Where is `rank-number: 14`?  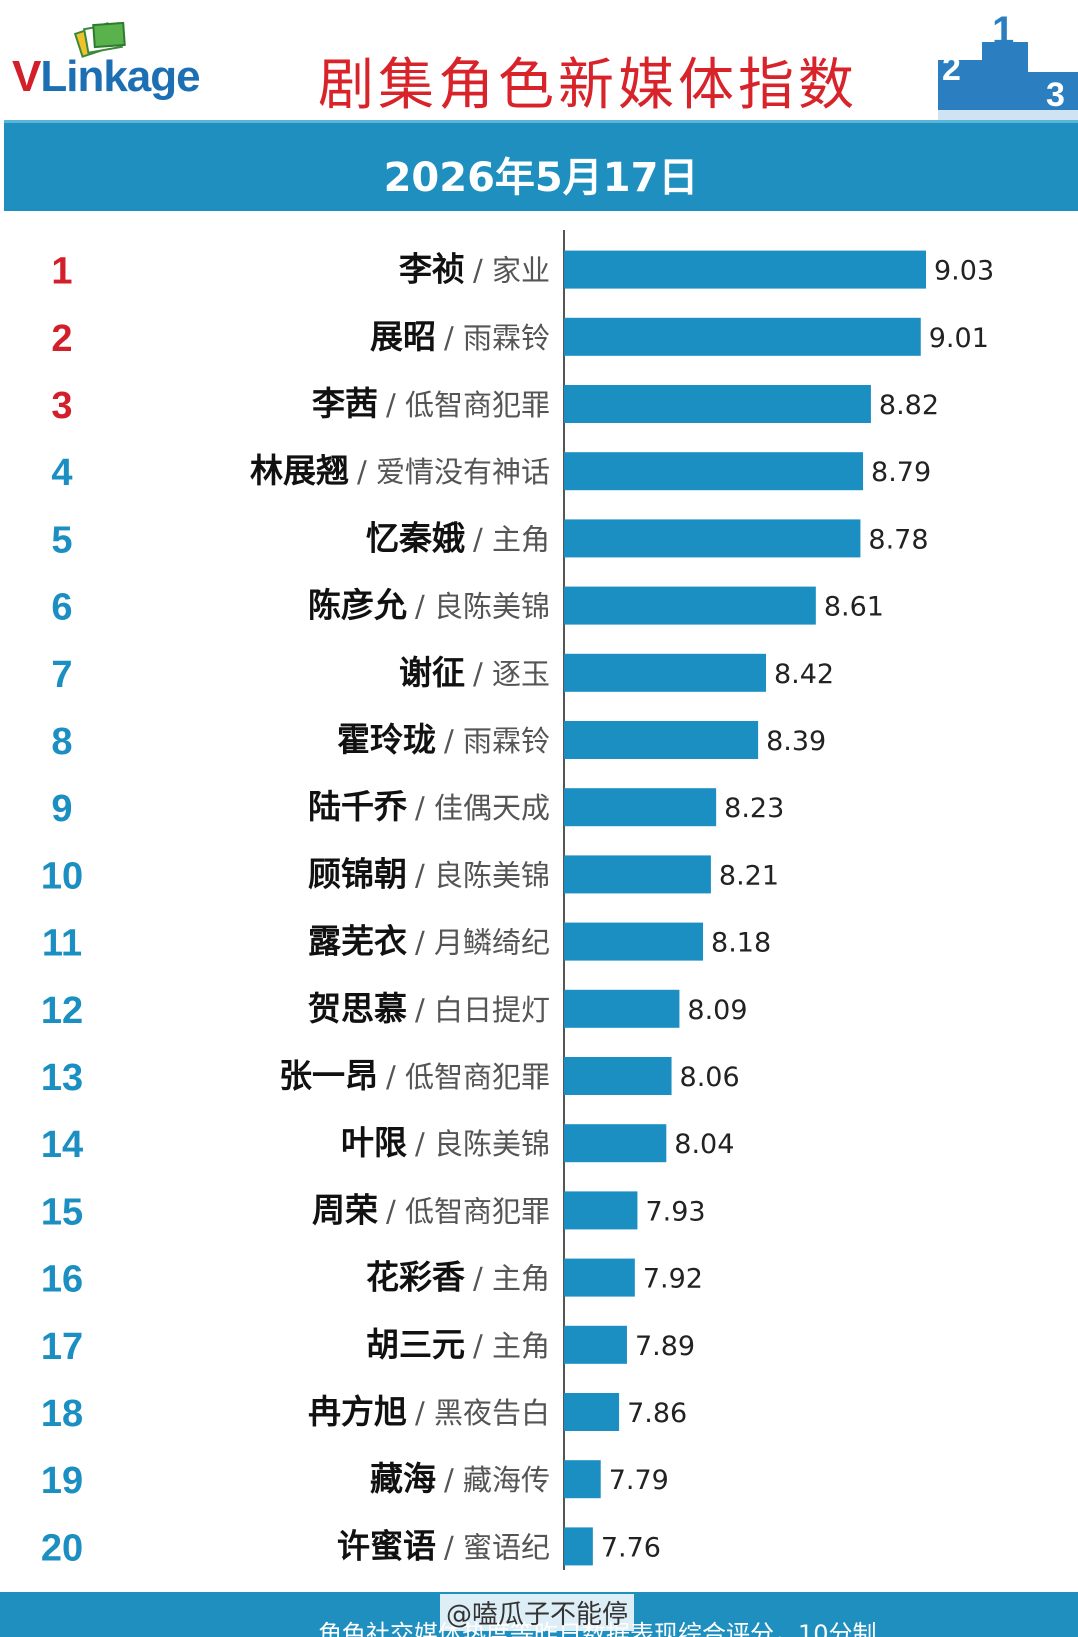 rank-number: 14 is located at coordinates (62, 1145).